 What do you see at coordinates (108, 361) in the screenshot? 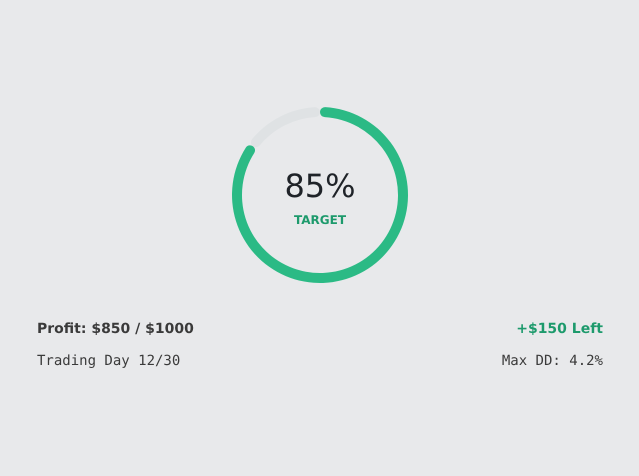
I see `text: Trading Day 12/30` at bounding box center [108, 361].